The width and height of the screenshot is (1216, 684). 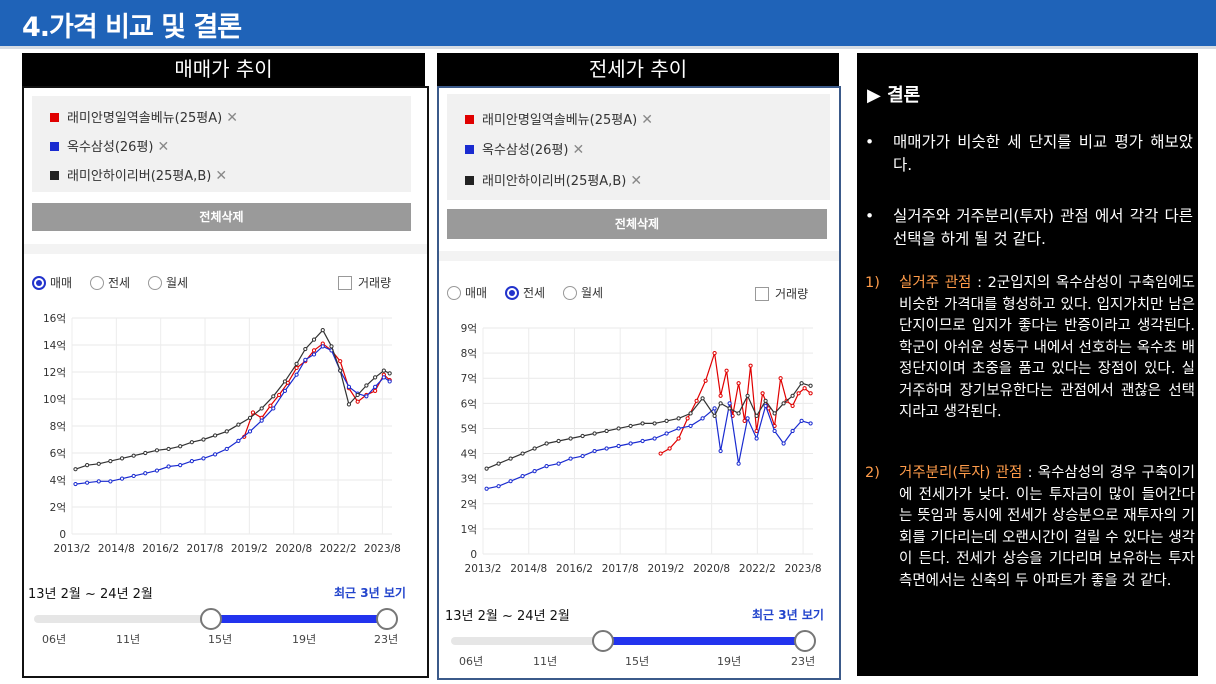 I want to click on x-tick-label: 2019/2, so click(x=665, y=569).